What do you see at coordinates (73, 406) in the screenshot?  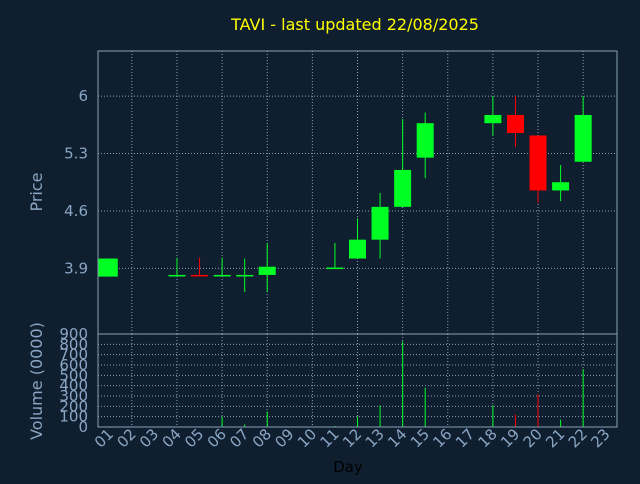 I see `volume-y-tick-label: 200` at bounding box center [73, 406].